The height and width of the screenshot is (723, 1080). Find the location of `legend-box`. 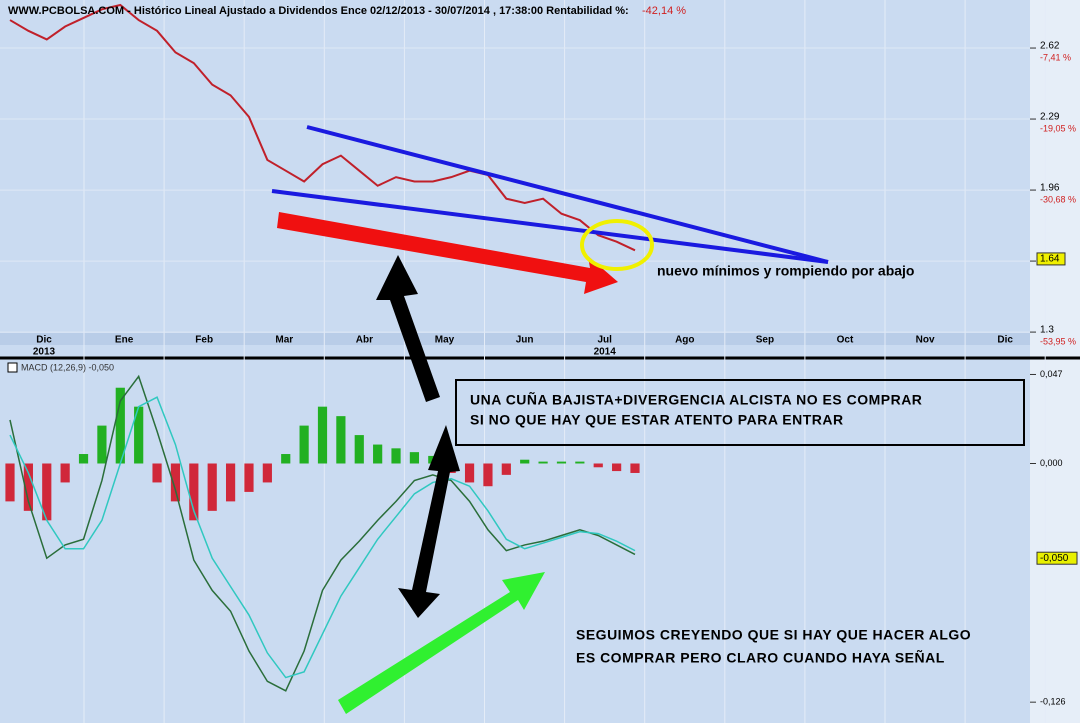

legend-box is located at coordinates (12, 367).